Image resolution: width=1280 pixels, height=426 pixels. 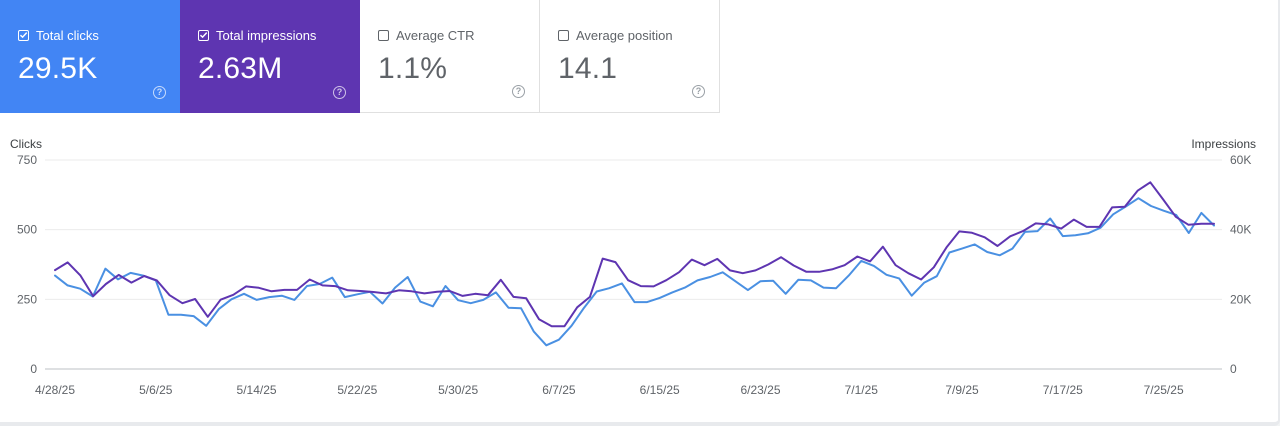 What do you see at coordinates (1223, 144) in the screenshot?
I see `right-axis-title: Impressions` at bounding box center [1223, 144].